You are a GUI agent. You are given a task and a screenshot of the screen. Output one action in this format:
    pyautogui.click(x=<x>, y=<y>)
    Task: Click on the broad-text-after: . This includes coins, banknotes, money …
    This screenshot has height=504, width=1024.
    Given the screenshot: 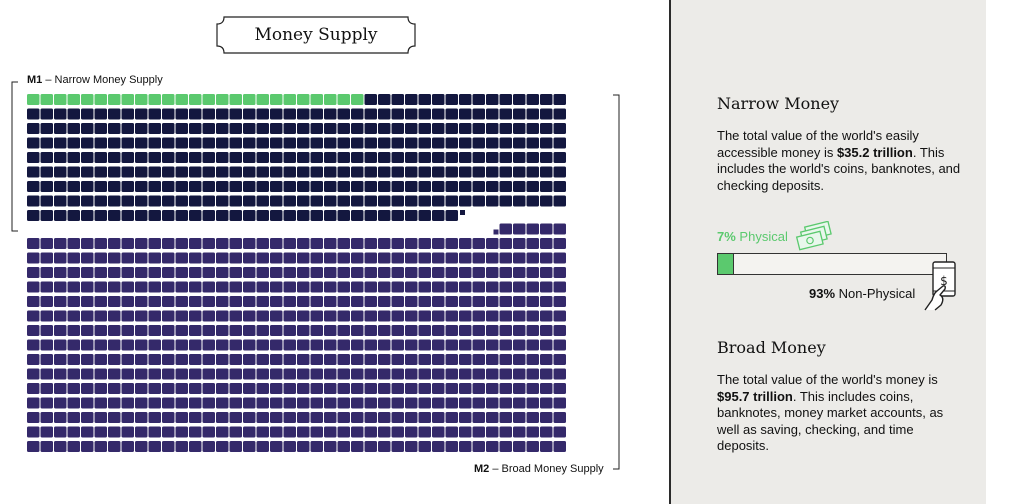 What is the action you would take?
    pyautogui.click(x=830, y=421)
    